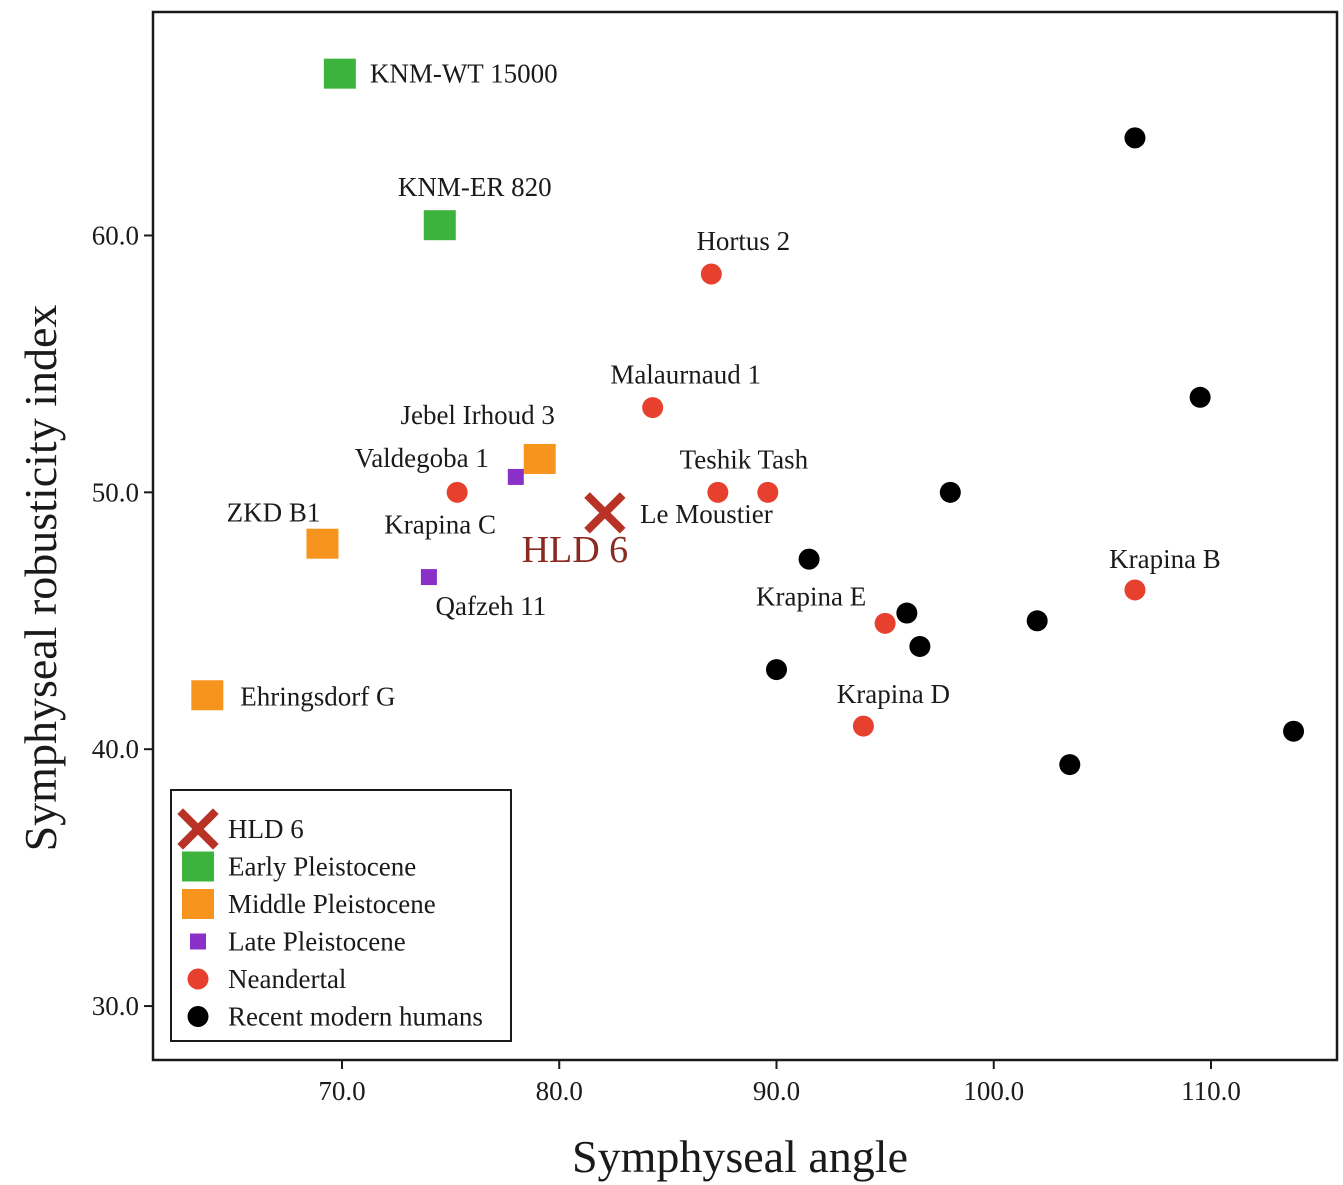  I want to click on point-label-knm-wt-15000: KNM-WT 15000, so click(464, 74).